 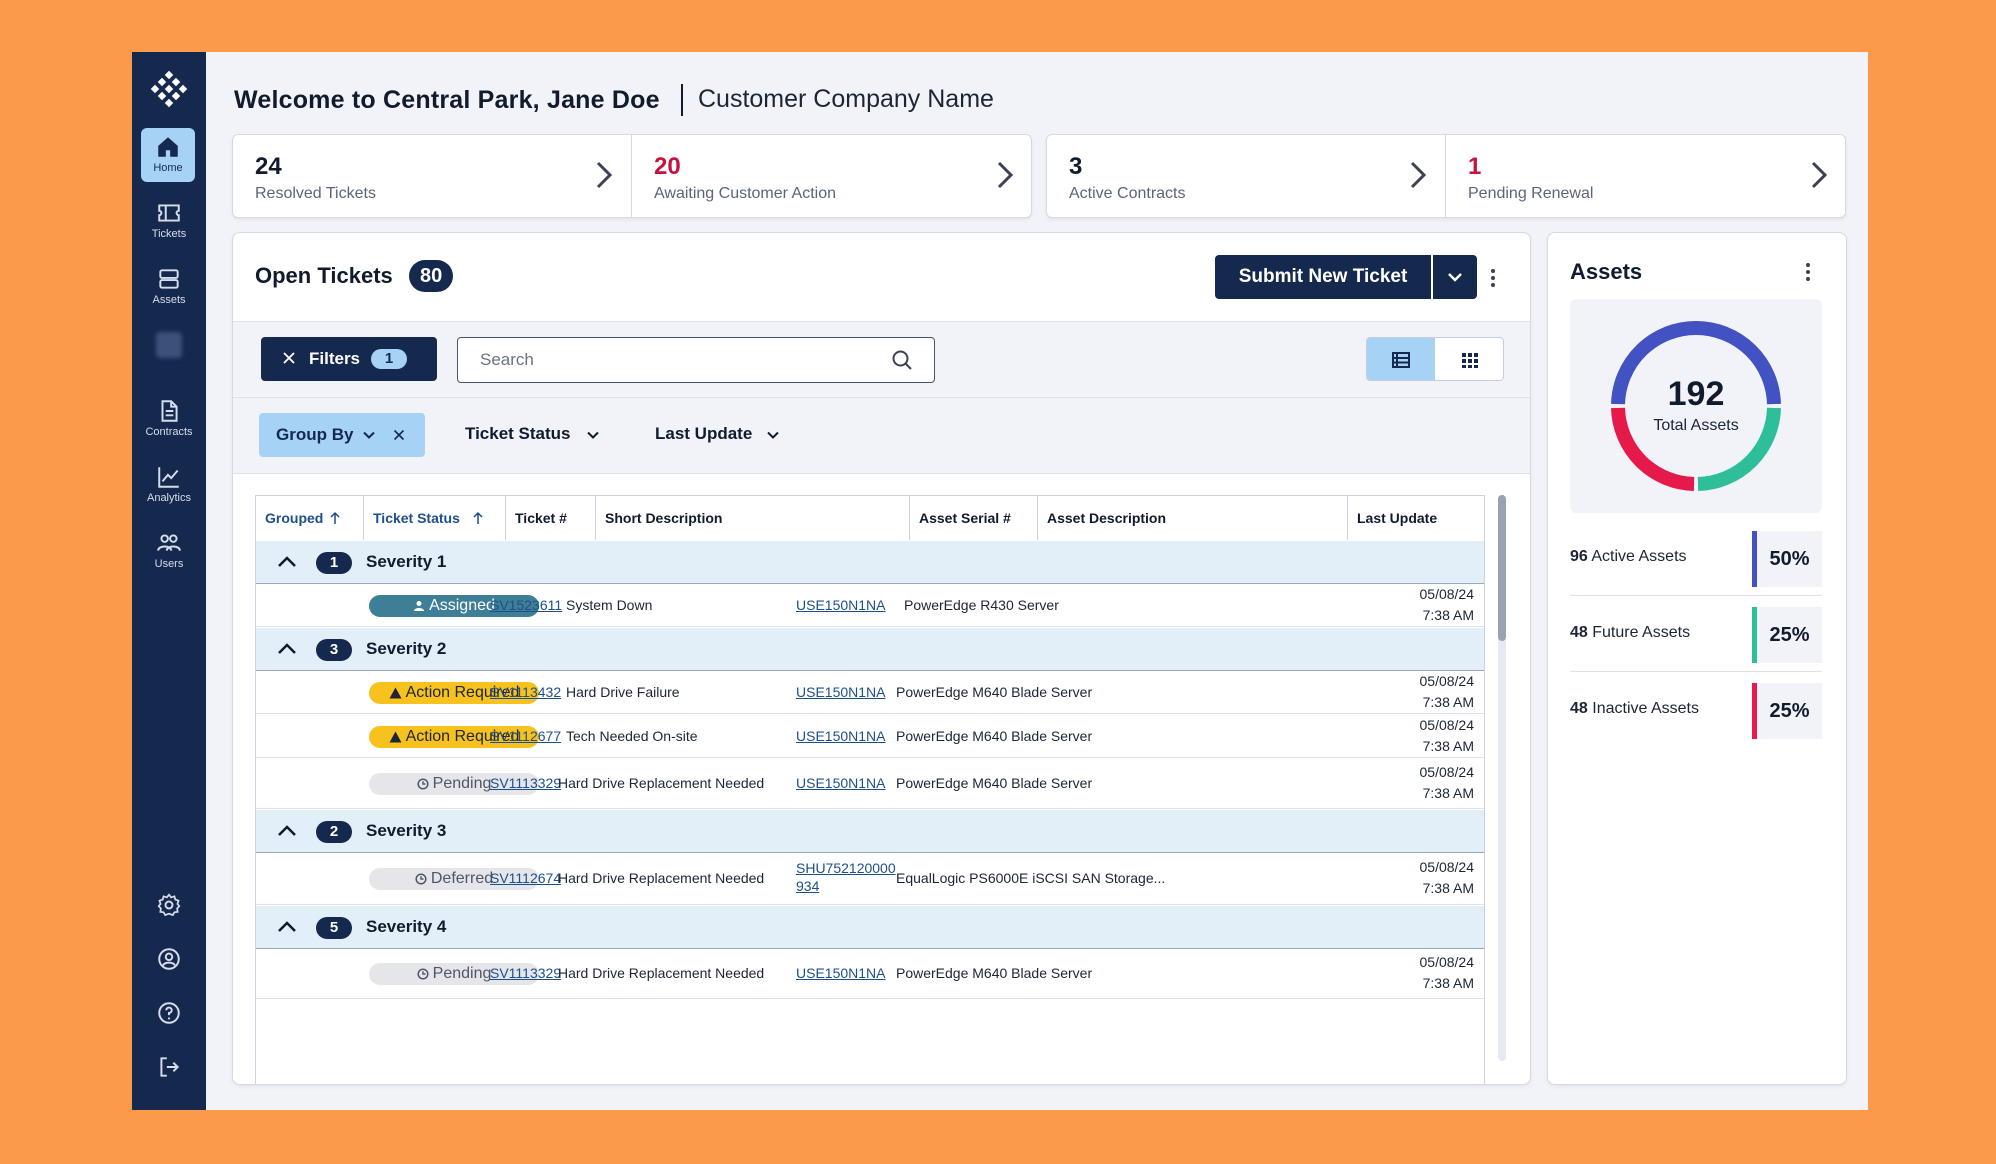 What do you see at coordinates (526, 735) in the screenshot?
I see `ticket-number-link: SV1112677` at bounding box center [526, 735].